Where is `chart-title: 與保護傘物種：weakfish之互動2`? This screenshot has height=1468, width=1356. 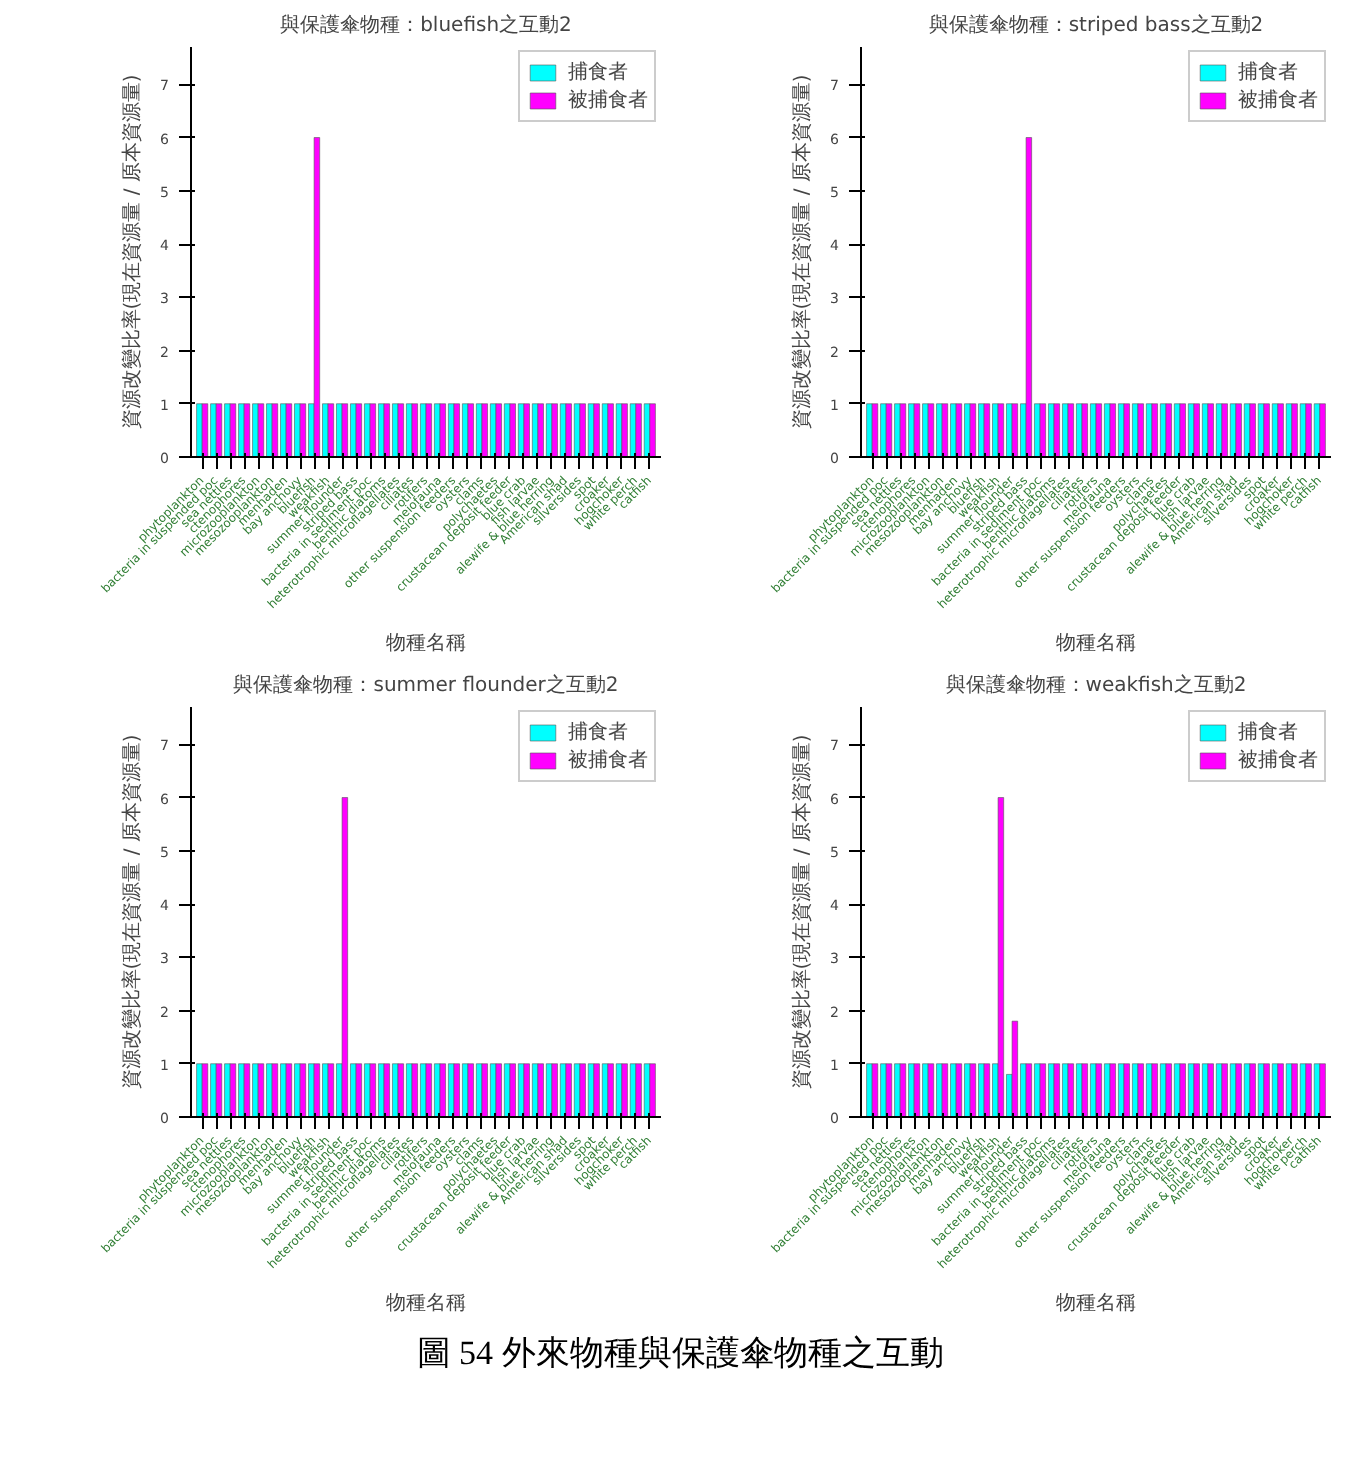
chart-title: 與保護傘物種：weakfish之互動2 is located at coordinates (1096, 685).